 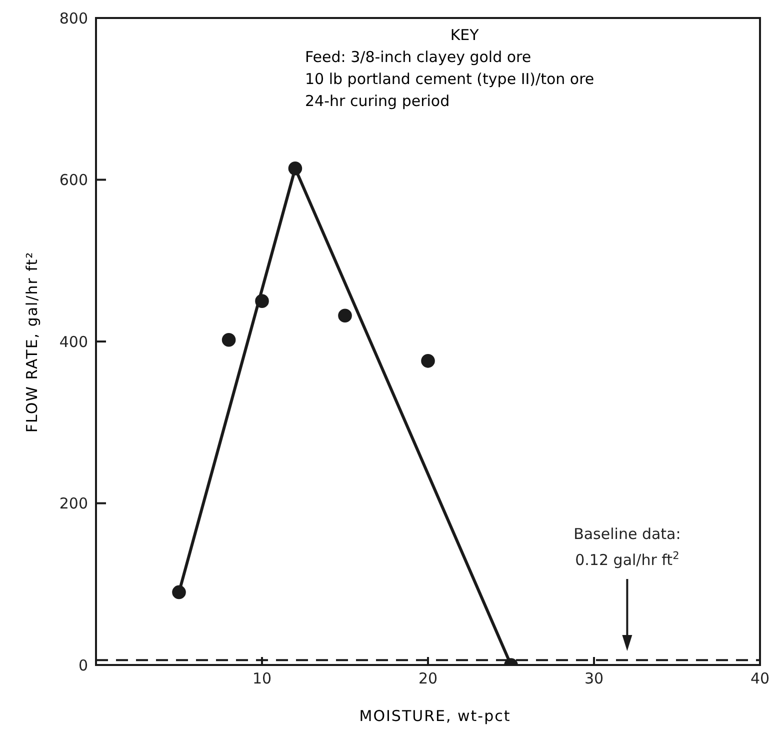 I want to click on annotation: KEY, so click(x=464, y=35).